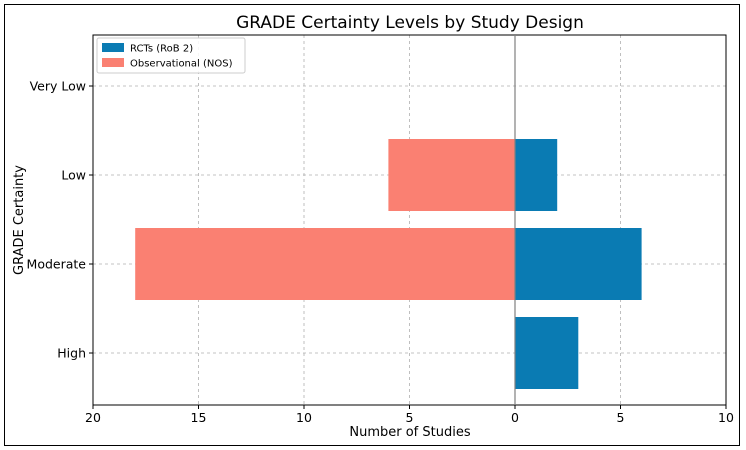 This screenshot has width=746, height=450. What do you see at coordinates (578, 264) in the screenshot?
I see `bar-rct-moderate` at bounding box center [578, 264].